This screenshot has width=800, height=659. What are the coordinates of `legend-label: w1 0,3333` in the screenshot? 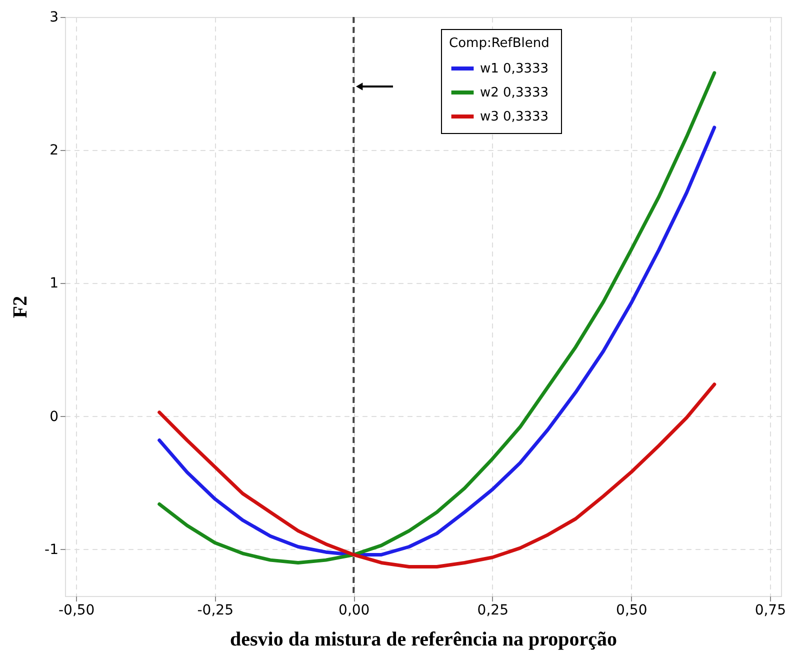 It's located at (514, 69).